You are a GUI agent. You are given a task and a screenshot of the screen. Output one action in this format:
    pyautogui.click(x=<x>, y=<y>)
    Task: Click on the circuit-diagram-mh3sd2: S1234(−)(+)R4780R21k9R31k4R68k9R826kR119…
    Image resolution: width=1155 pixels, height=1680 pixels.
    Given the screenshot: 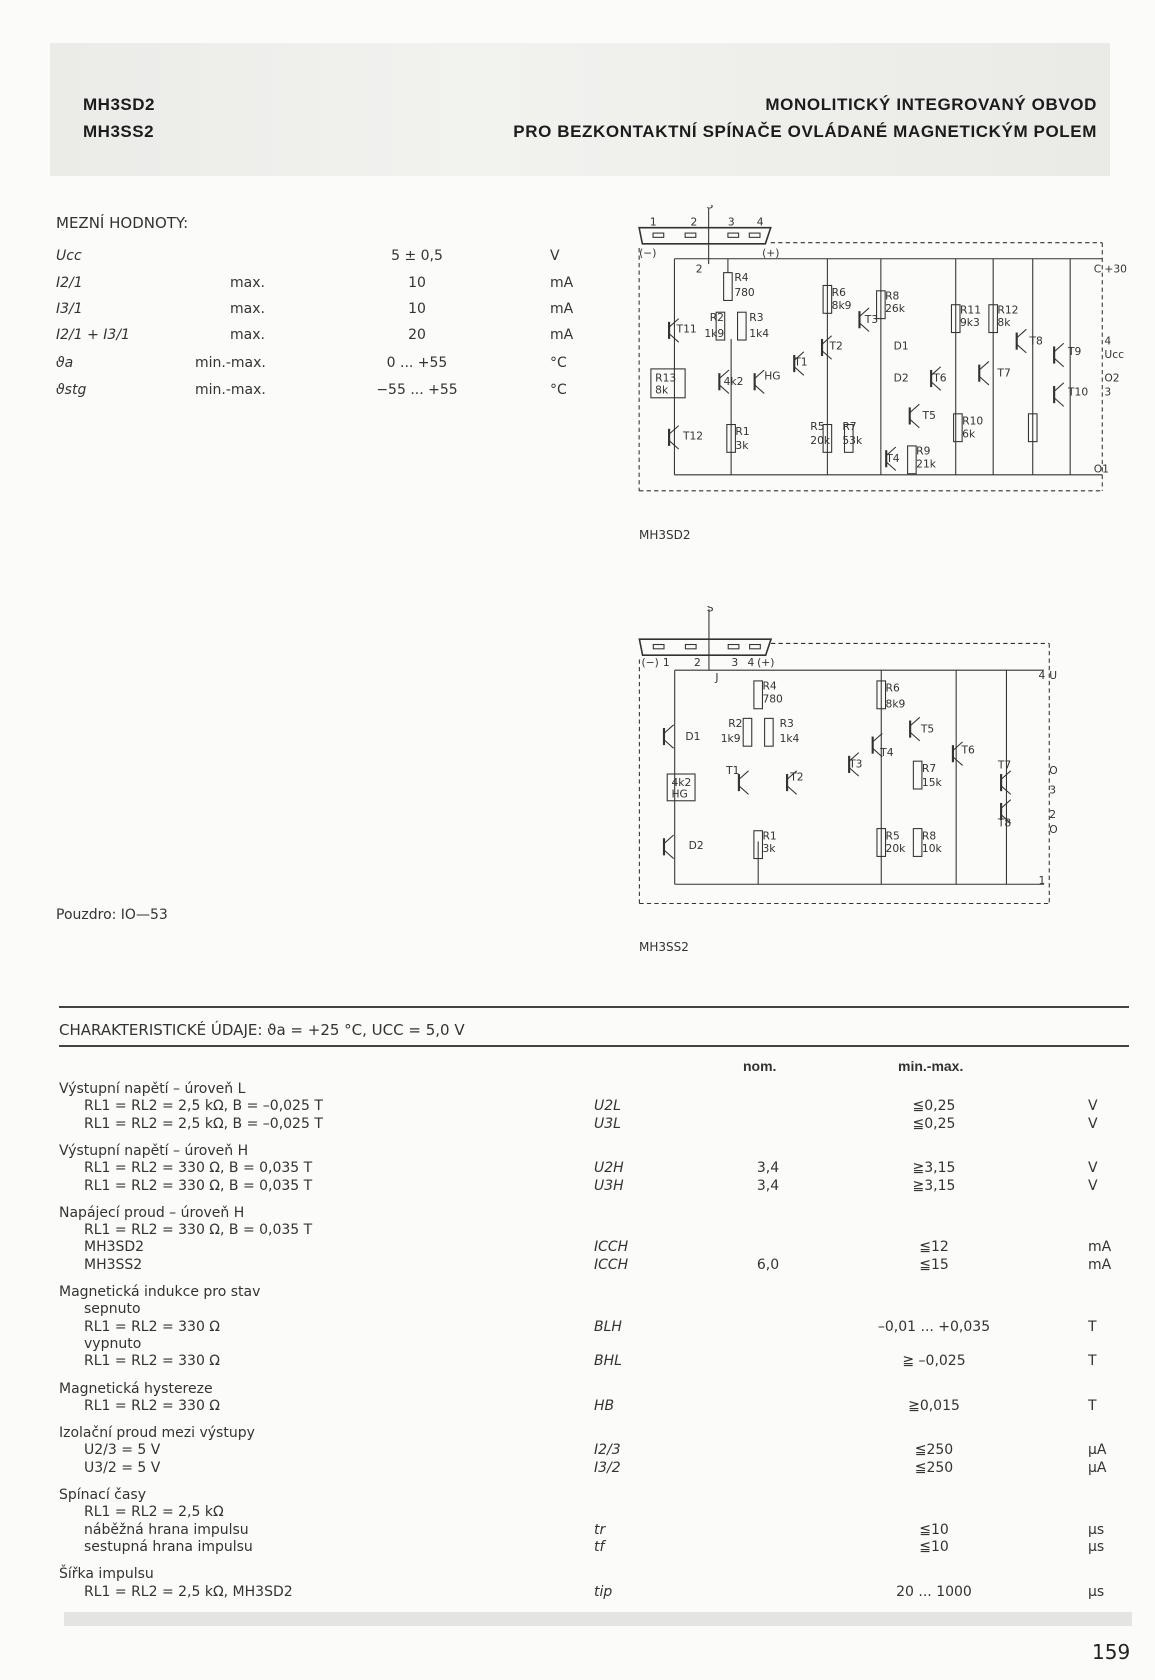 What is the action you would take?
    pyautogui.click(x=882, y=348)
    